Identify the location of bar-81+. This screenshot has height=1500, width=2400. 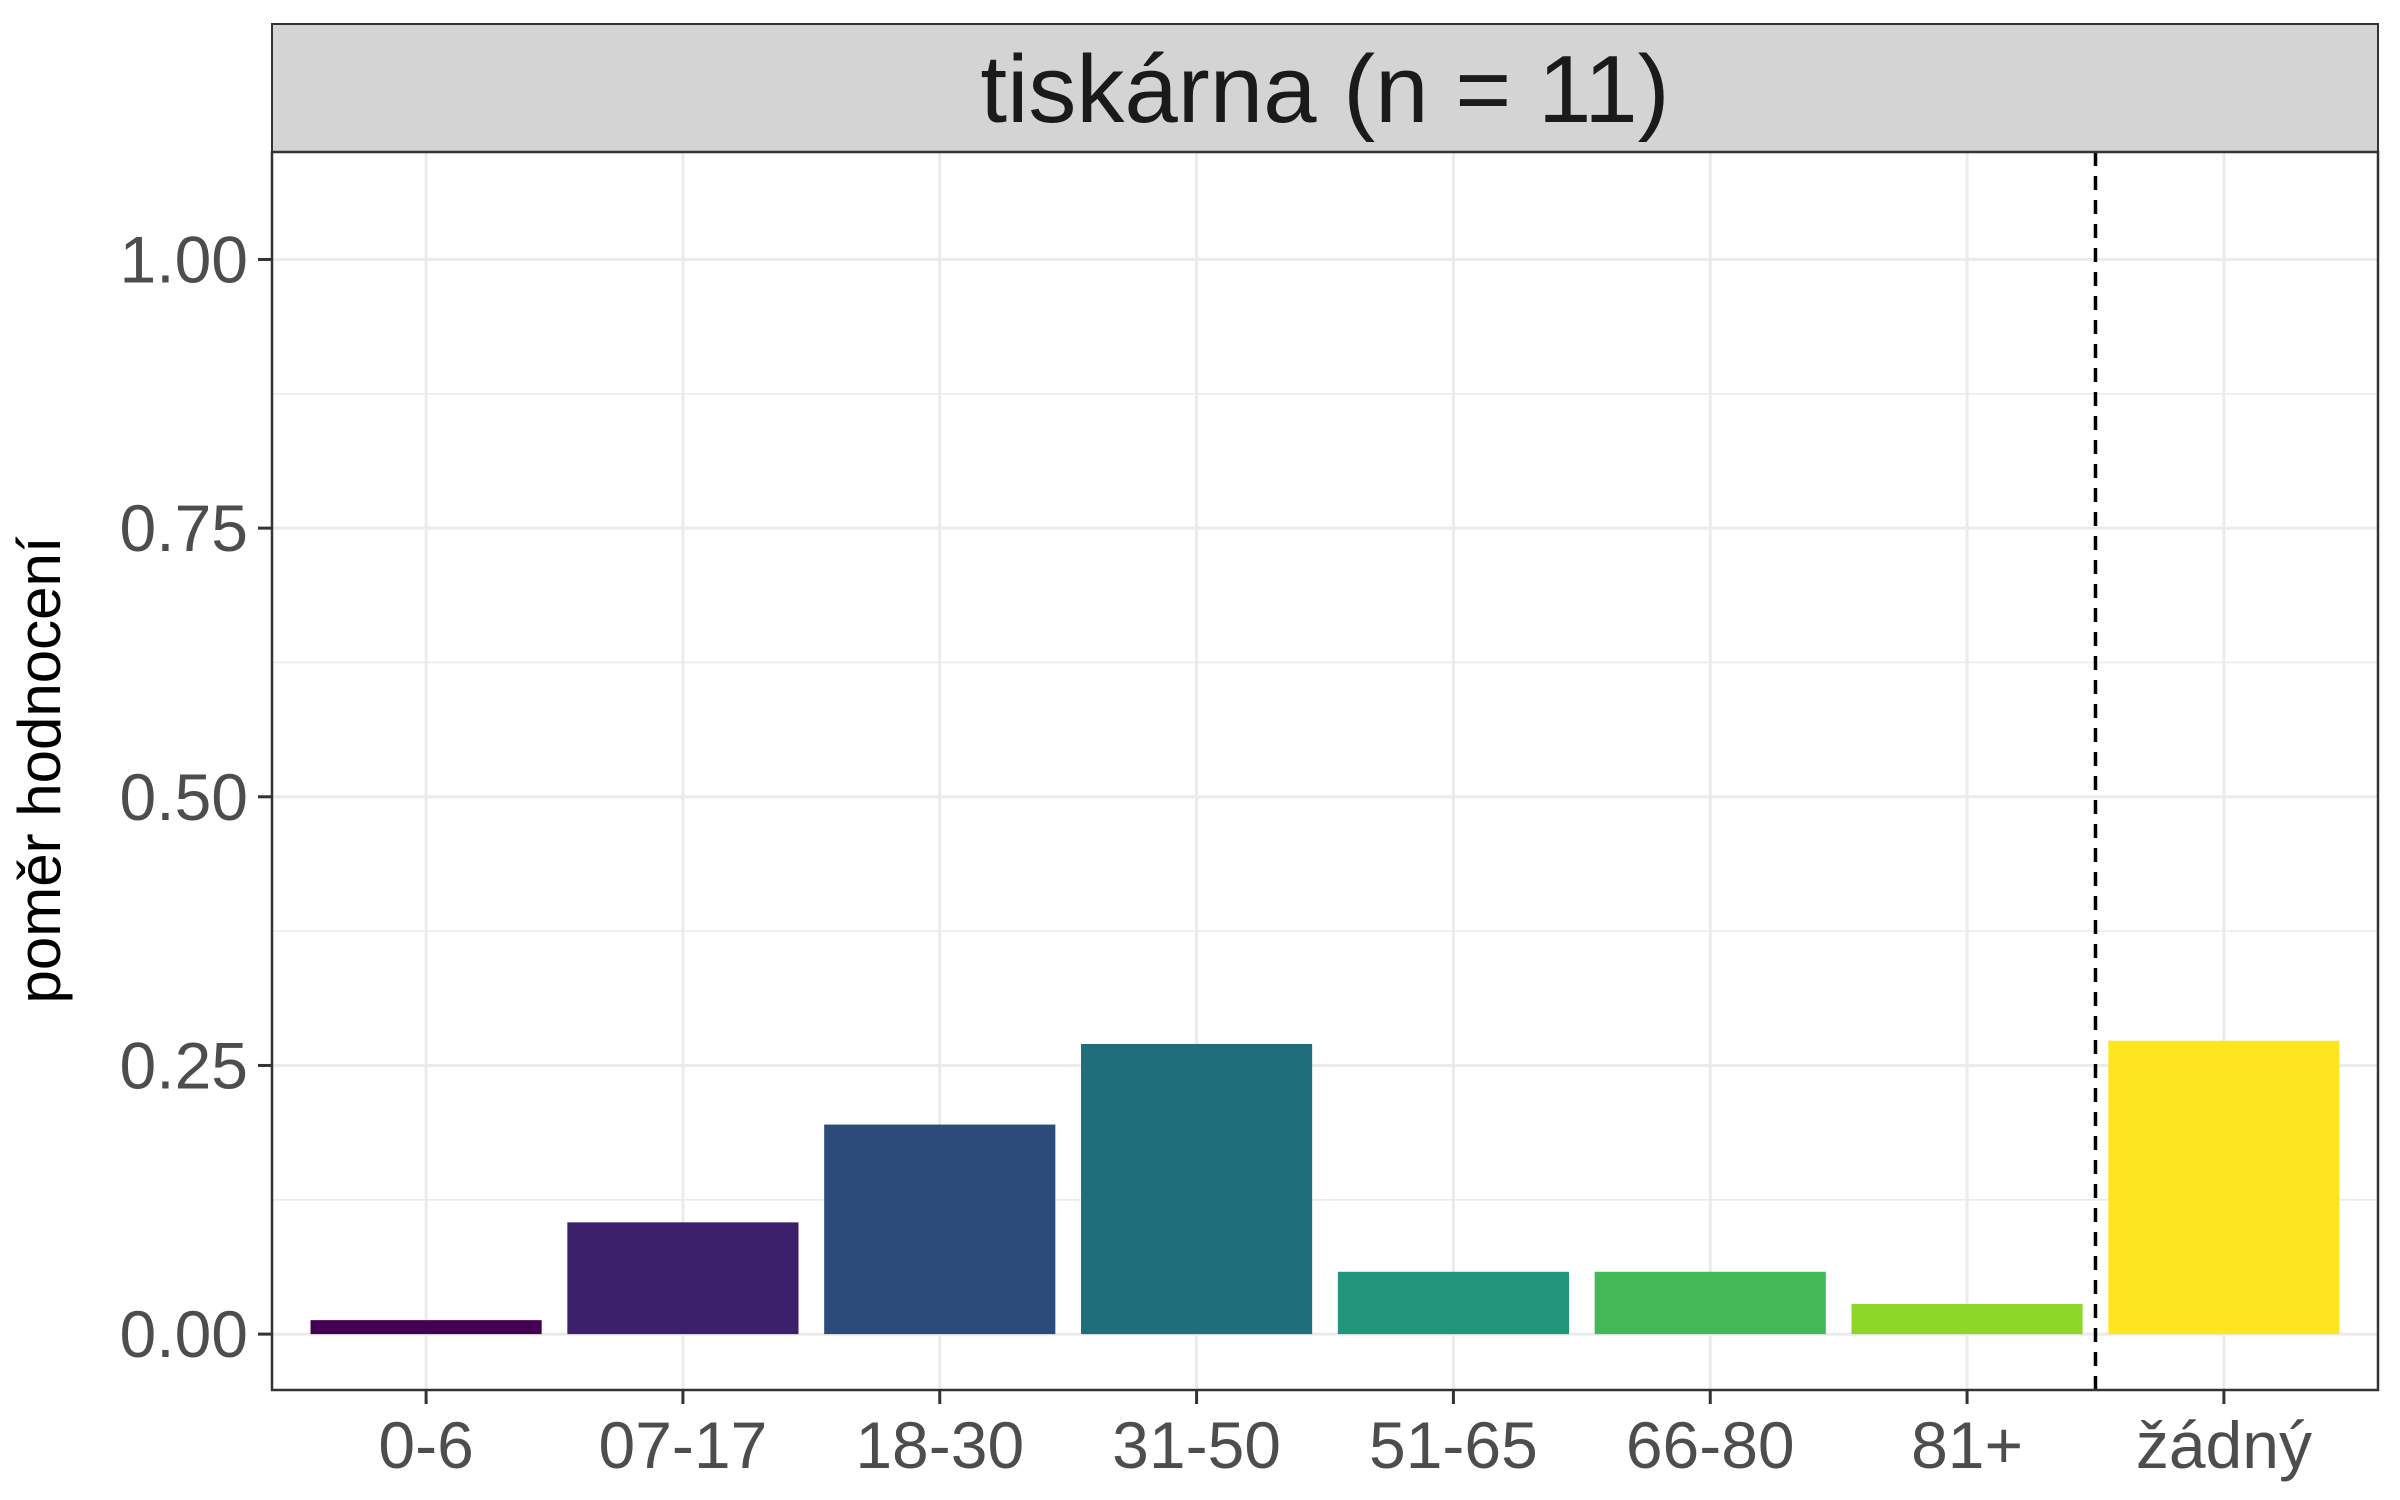
(1967, 1319).